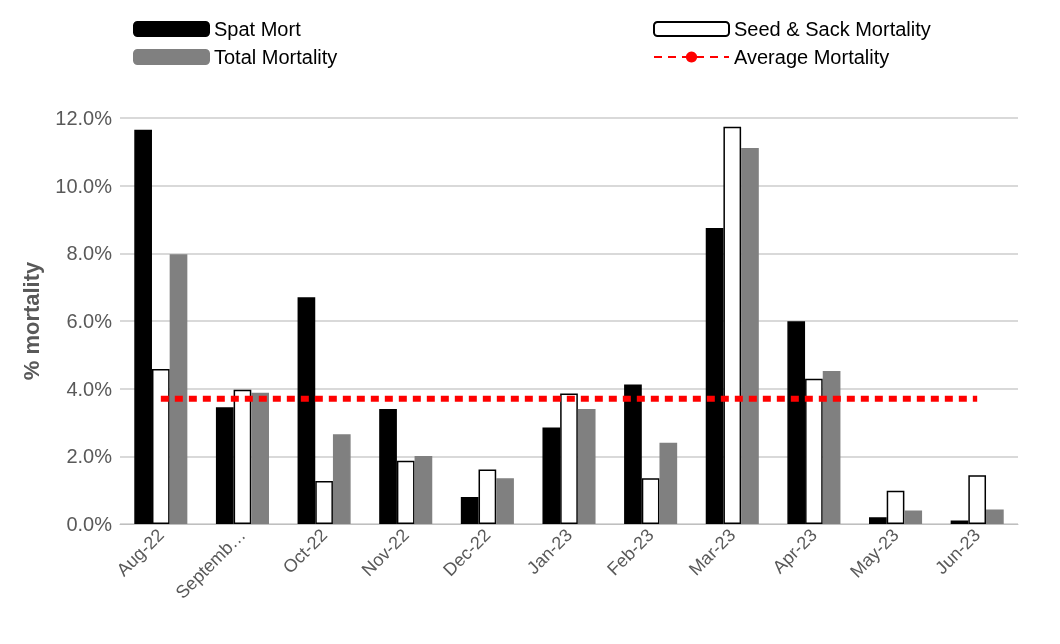 The width and height of the screenshot is (1060, 644). Describe the element at coordinates (89, 321) in the screenshot. I see `y-tick-label: 6.0%` at that location.